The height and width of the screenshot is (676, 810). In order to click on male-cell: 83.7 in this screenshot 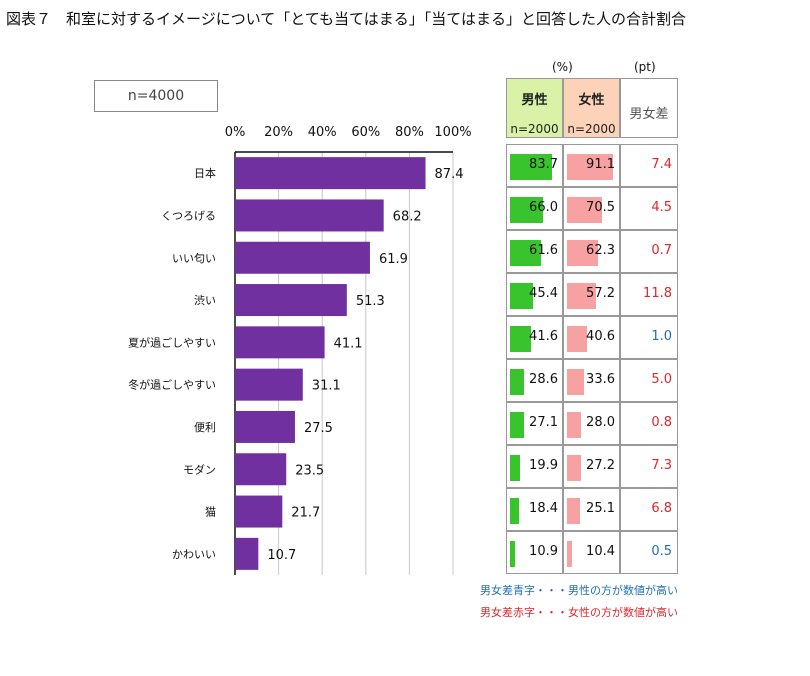, I will do `click(534, 165)`.